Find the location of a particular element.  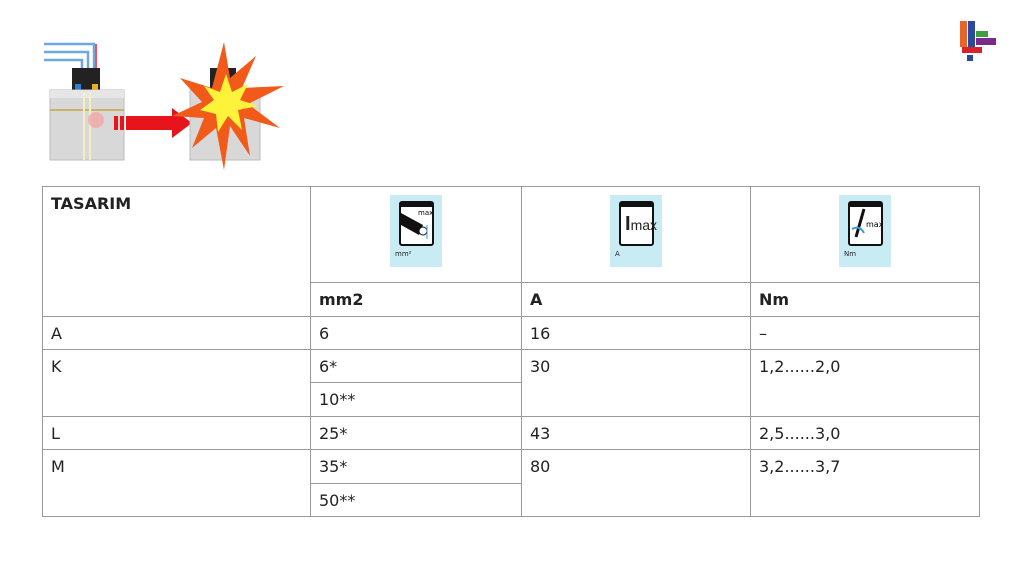

table-row: A 6 16 – is located at coordinates (511, 333).